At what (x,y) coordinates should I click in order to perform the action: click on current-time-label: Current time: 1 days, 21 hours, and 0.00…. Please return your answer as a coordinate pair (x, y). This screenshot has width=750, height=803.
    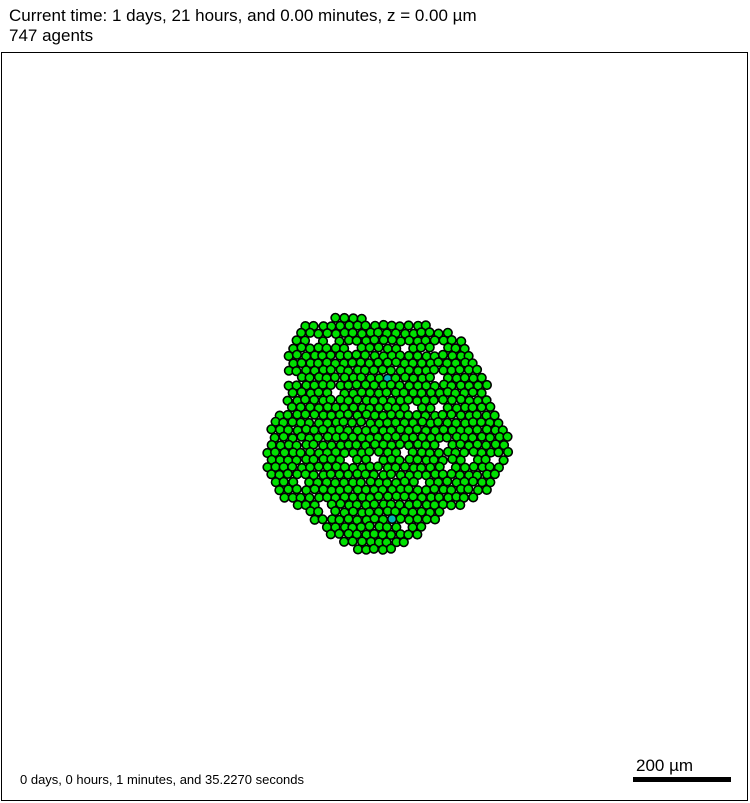
    Looking at the image, I should click on (243, 15).